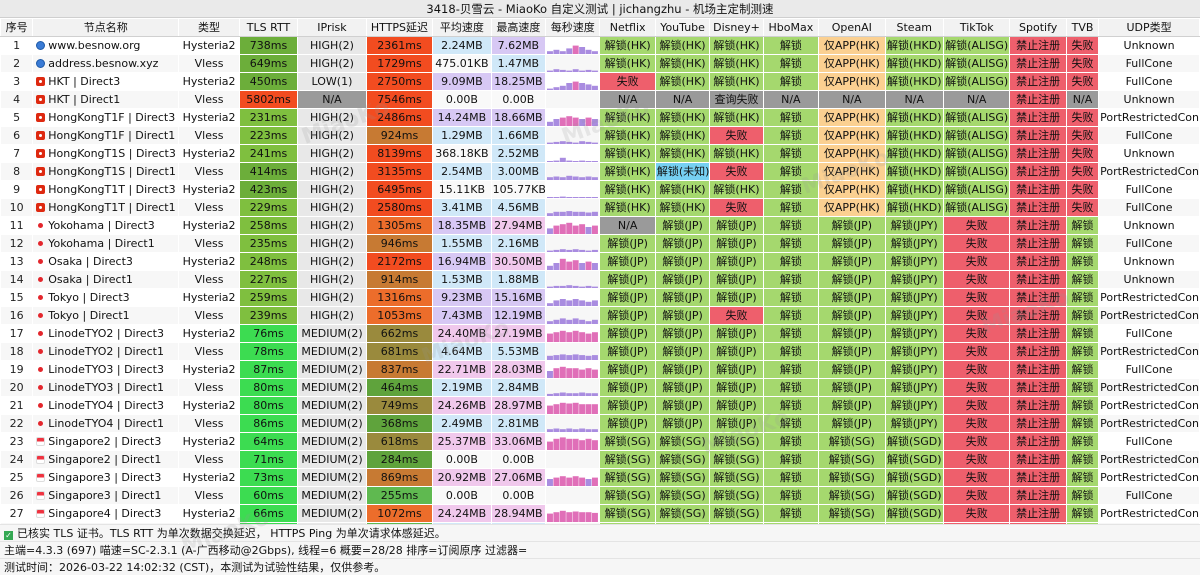 The height and width of the screenshot is (576, 1200). I want to click on cell-type: Hysteria2, so click(209, 441).